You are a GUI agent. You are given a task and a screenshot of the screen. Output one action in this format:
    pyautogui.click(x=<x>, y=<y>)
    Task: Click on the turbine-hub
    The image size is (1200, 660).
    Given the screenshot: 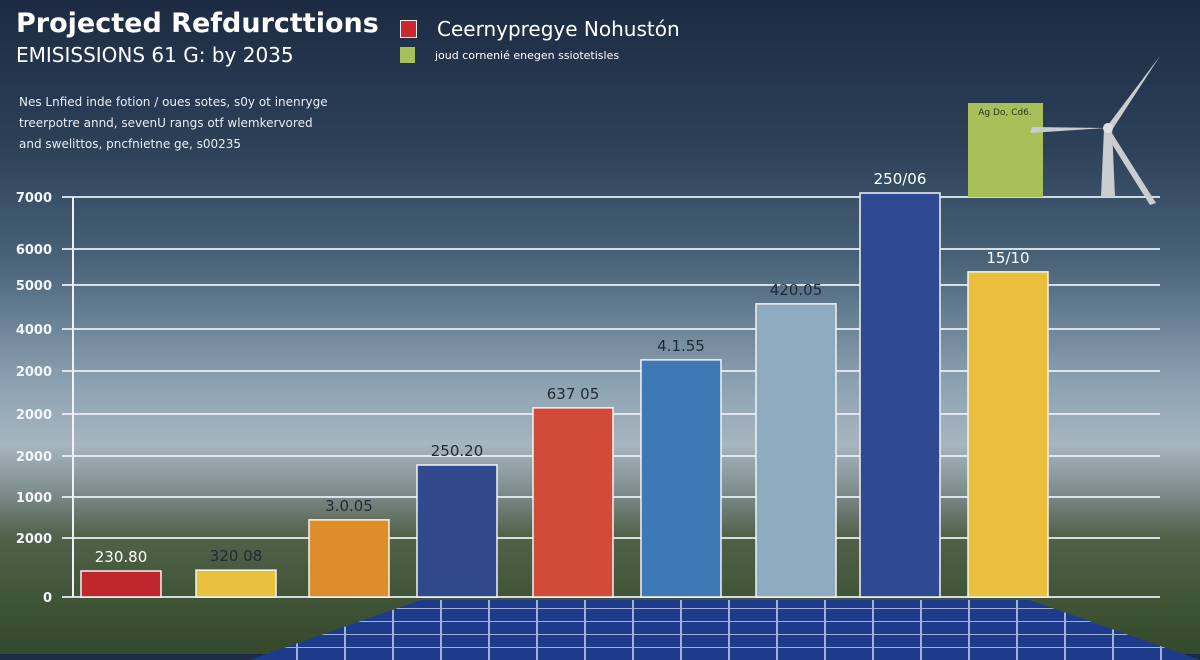 What is the action you would take?
    pyautogui.click(x=1108, y=128)
    